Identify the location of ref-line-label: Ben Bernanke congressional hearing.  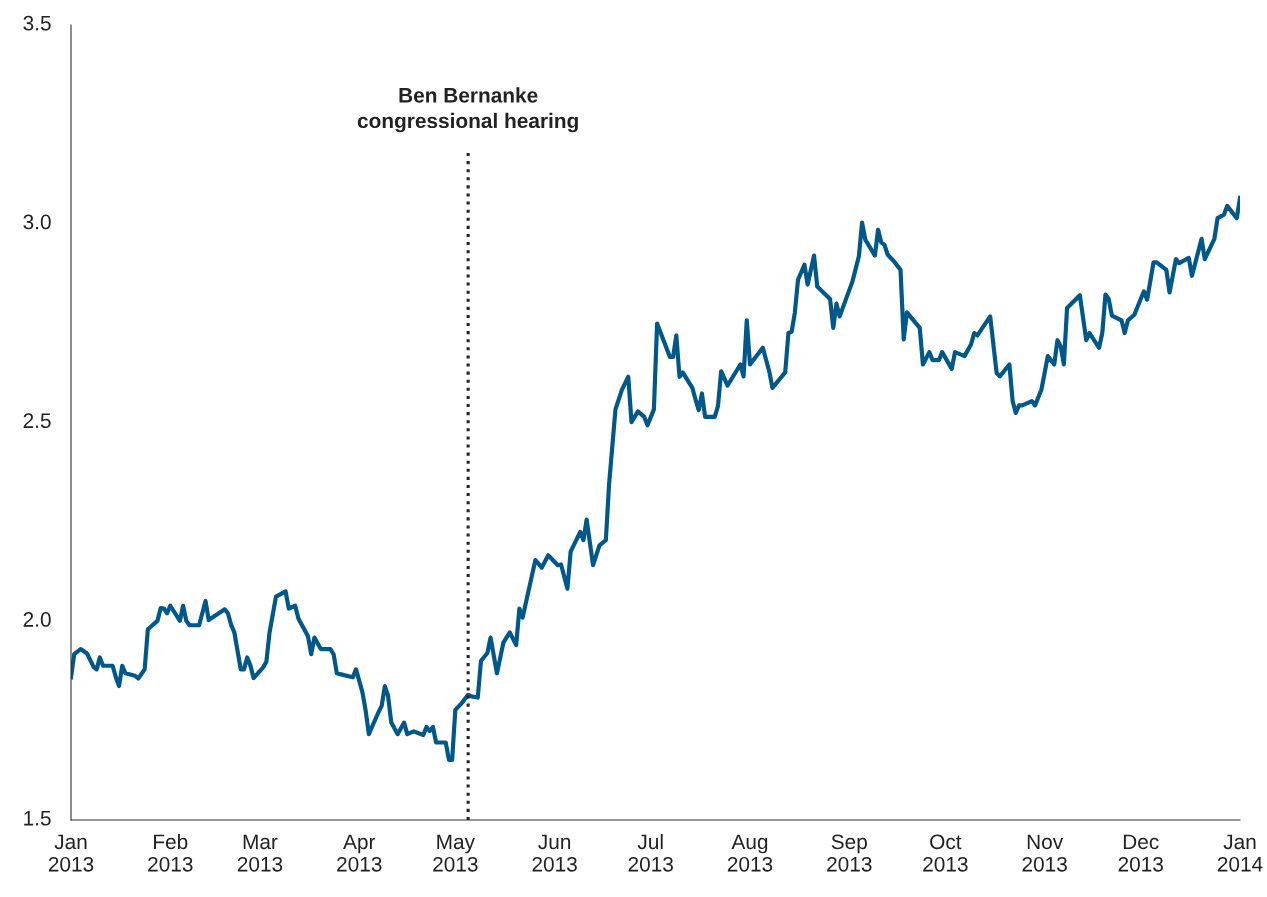
(467, 110).